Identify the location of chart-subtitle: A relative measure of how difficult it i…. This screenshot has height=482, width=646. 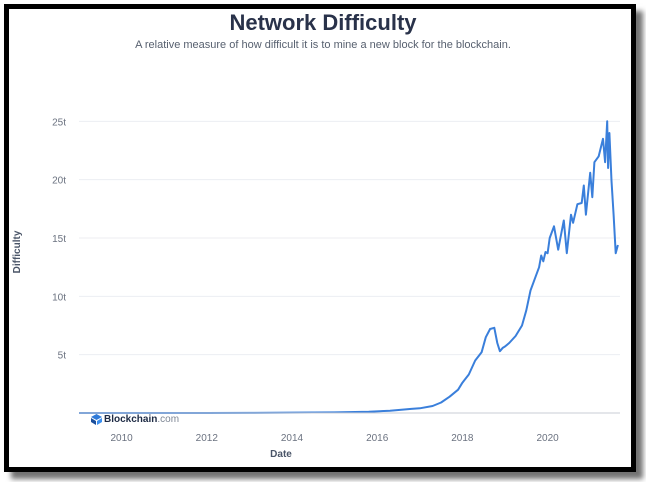
(323, 45).